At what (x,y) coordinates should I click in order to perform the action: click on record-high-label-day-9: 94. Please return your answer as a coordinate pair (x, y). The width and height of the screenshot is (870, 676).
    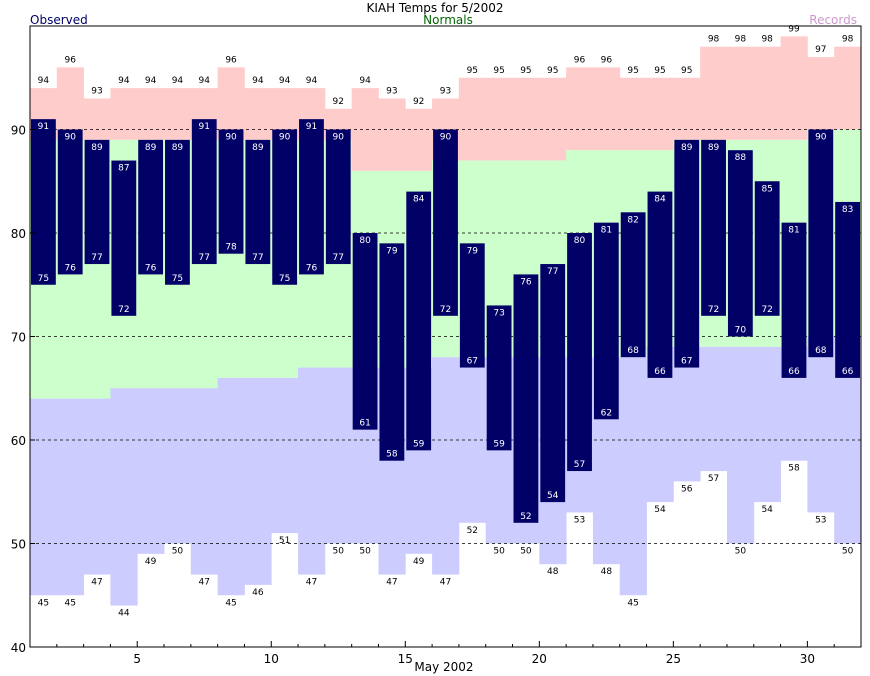
    Looking at the image, I should click on (258, 81).